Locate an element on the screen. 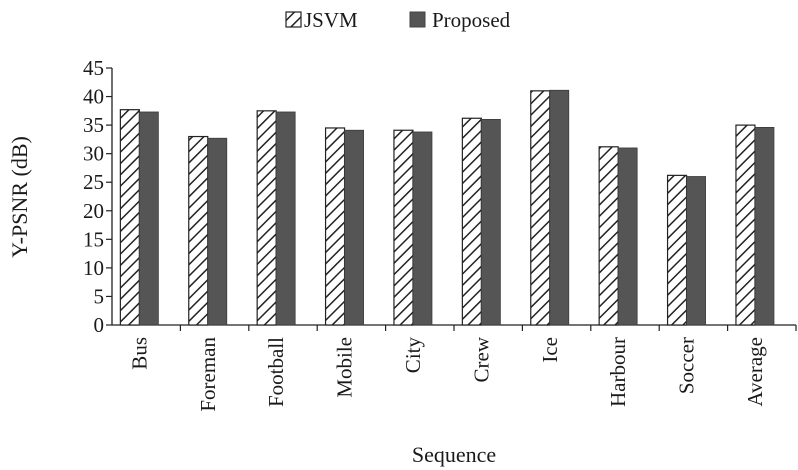 Image resolution: width=798 pixels, height=470 pixels. x-tick-label: Crew is located at coordinates (481, 359).